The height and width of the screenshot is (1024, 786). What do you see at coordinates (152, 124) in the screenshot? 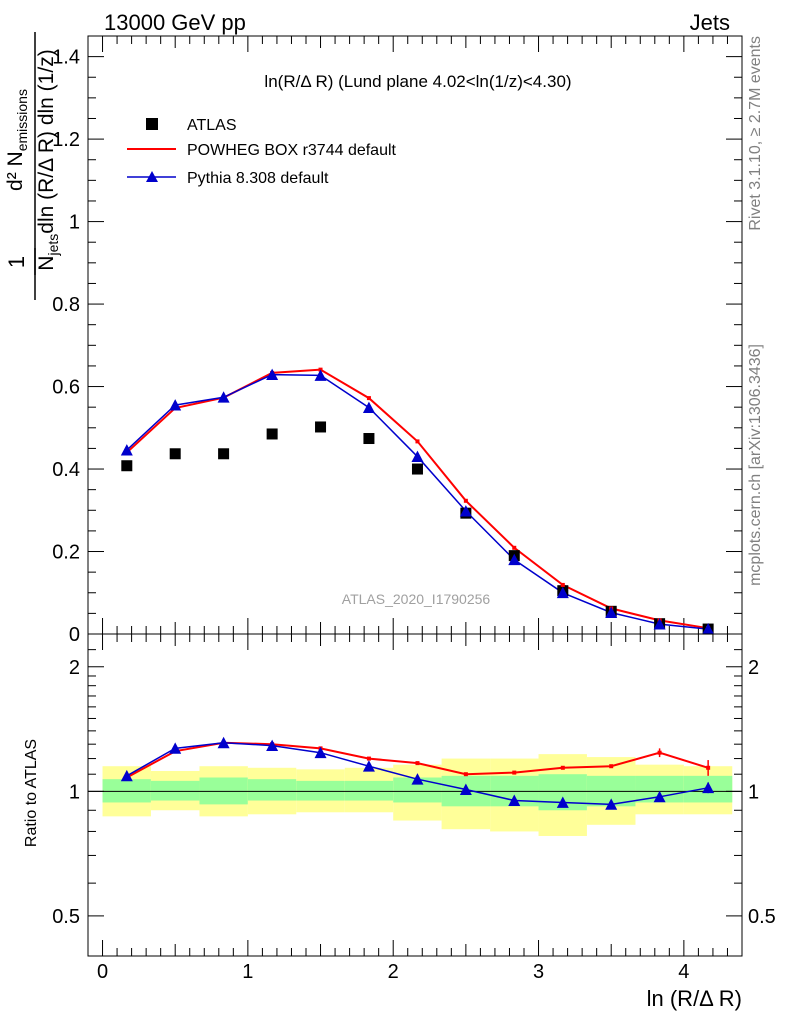
I see `legend-marker-atlas` at bounding box center [152, 124].